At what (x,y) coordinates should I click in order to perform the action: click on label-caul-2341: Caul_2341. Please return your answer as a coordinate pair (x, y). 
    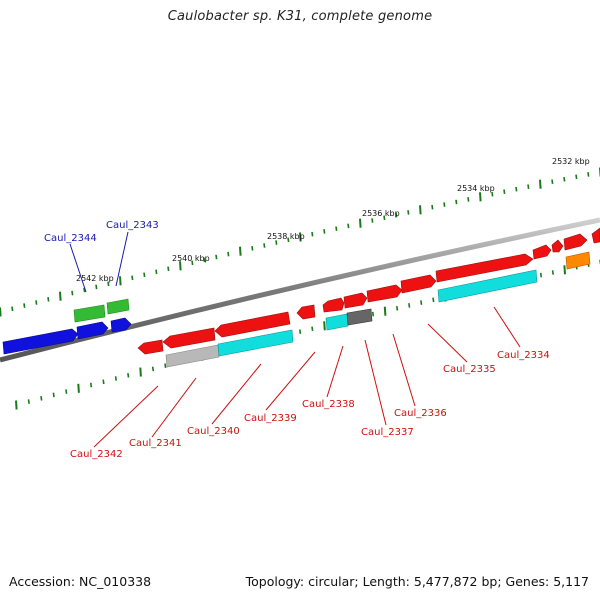
    Looking at the image, I should click on (155, 443).